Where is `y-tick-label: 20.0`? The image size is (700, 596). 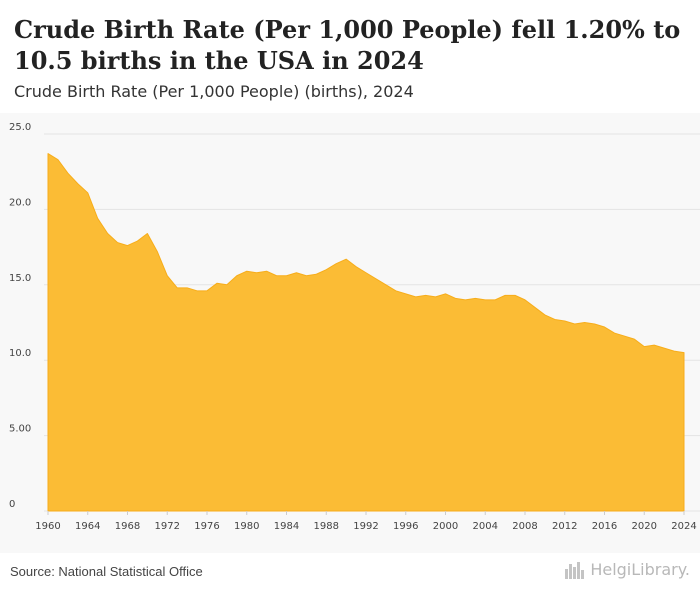
y-tick-label: 20.0 is located at coordinates (20, 202).